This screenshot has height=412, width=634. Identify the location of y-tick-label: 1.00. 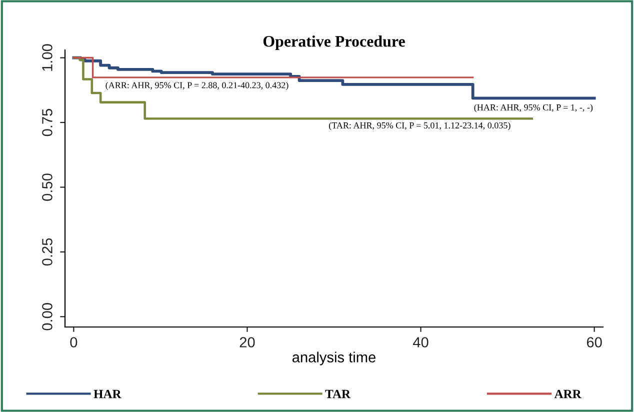
(47, 57).